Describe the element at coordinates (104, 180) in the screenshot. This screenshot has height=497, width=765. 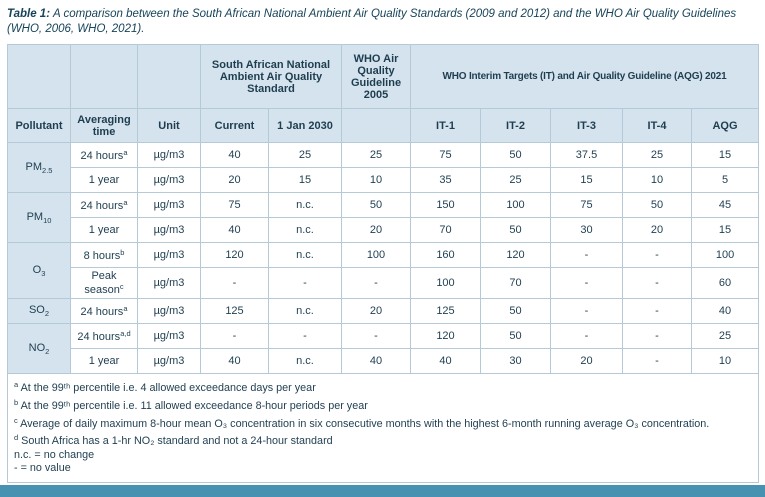
I see `averaging-time-cell: 1 year` at that location.